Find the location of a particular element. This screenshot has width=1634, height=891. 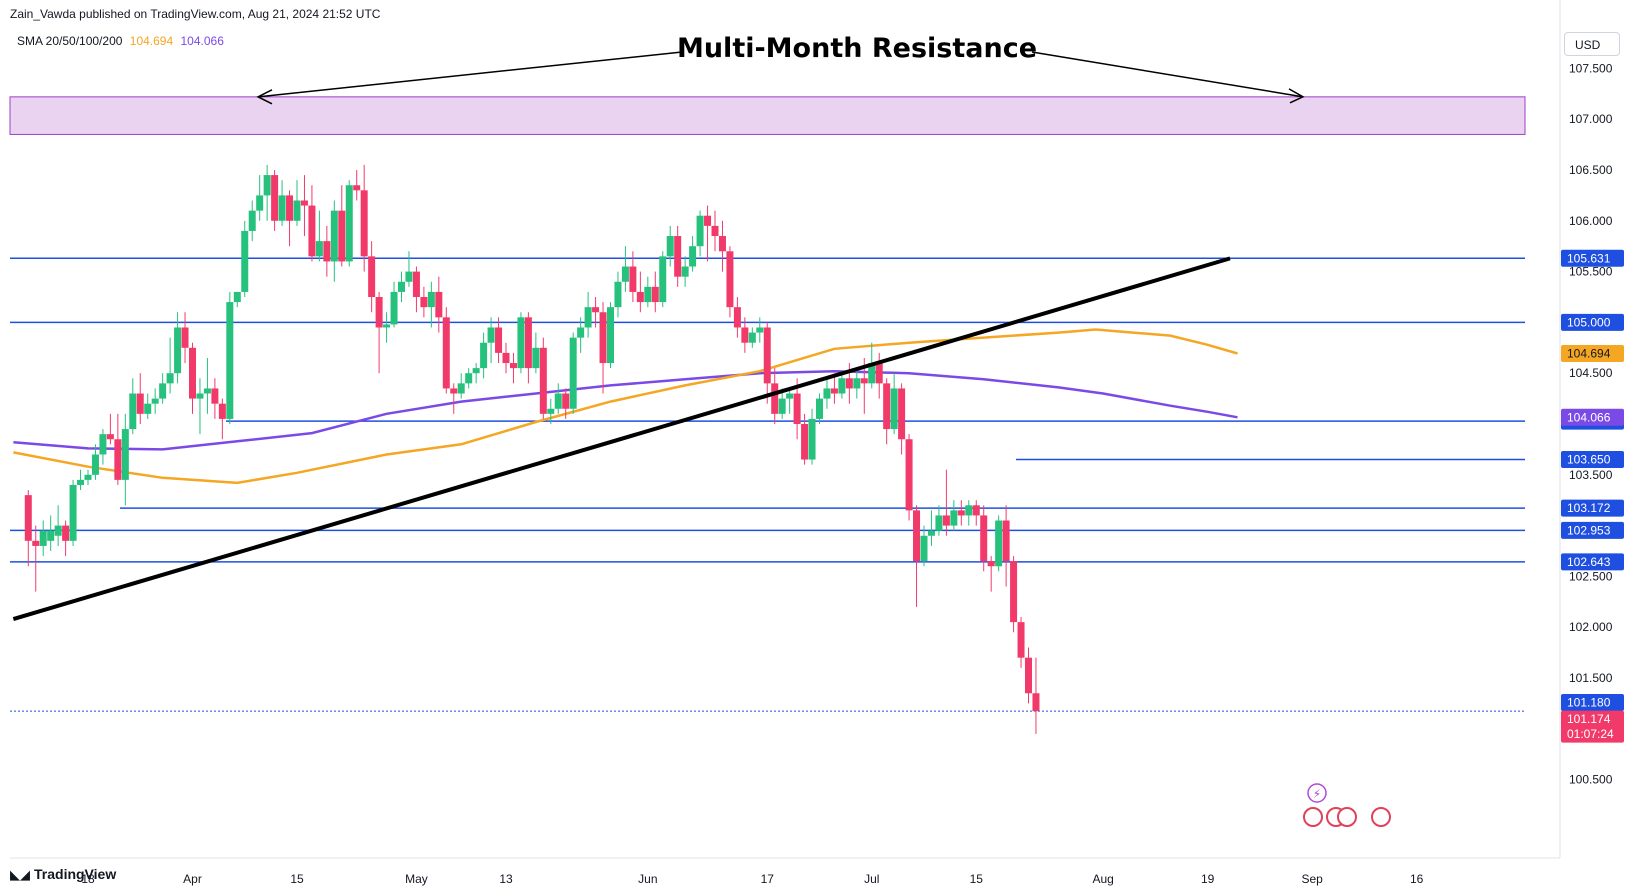

arrow-right-line is located at coordinates (1167, 74).